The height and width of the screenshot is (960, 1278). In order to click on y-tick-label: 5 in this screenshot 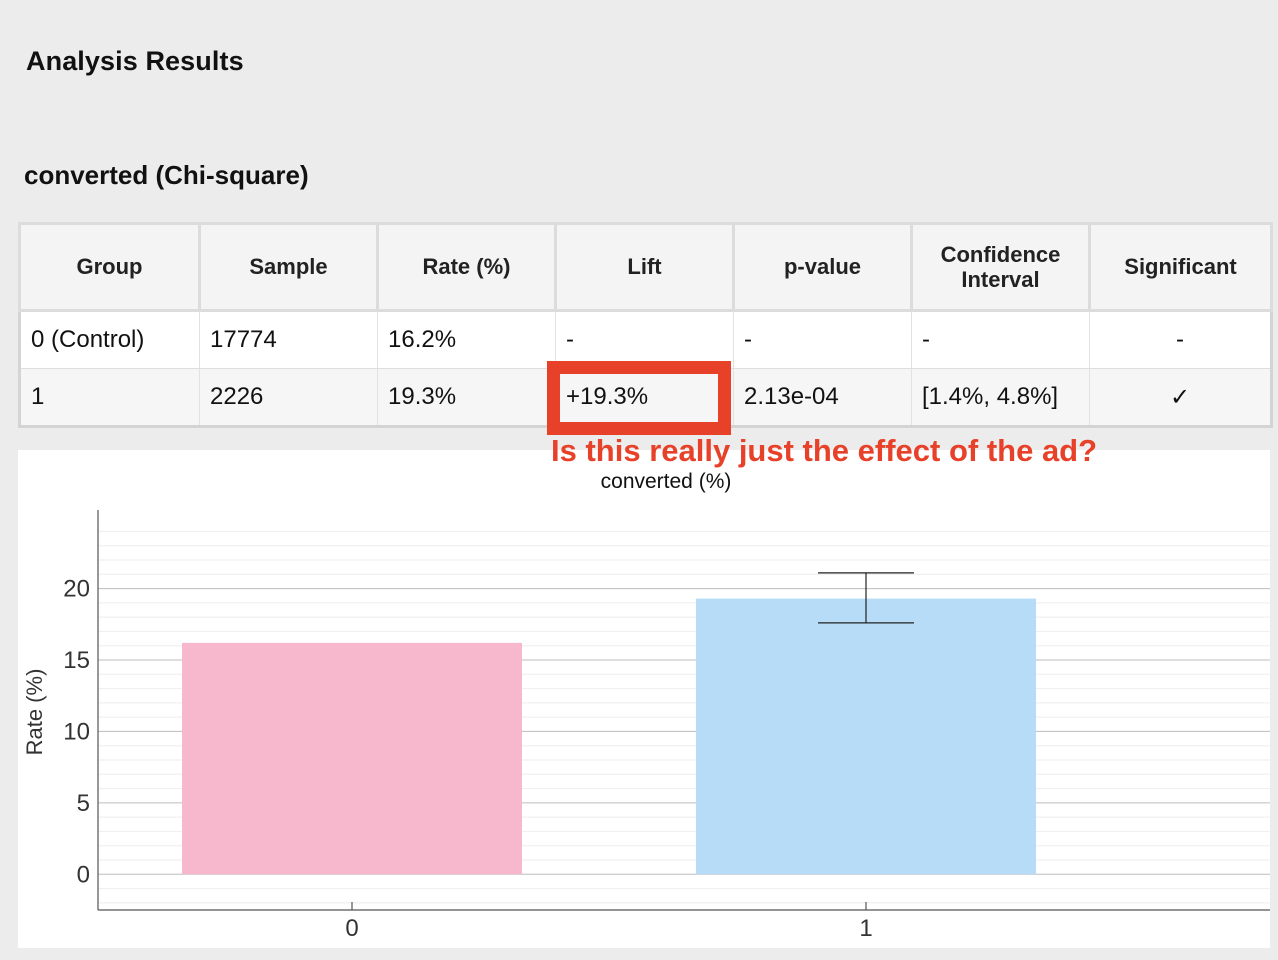, I will do `click(83, 803)`.